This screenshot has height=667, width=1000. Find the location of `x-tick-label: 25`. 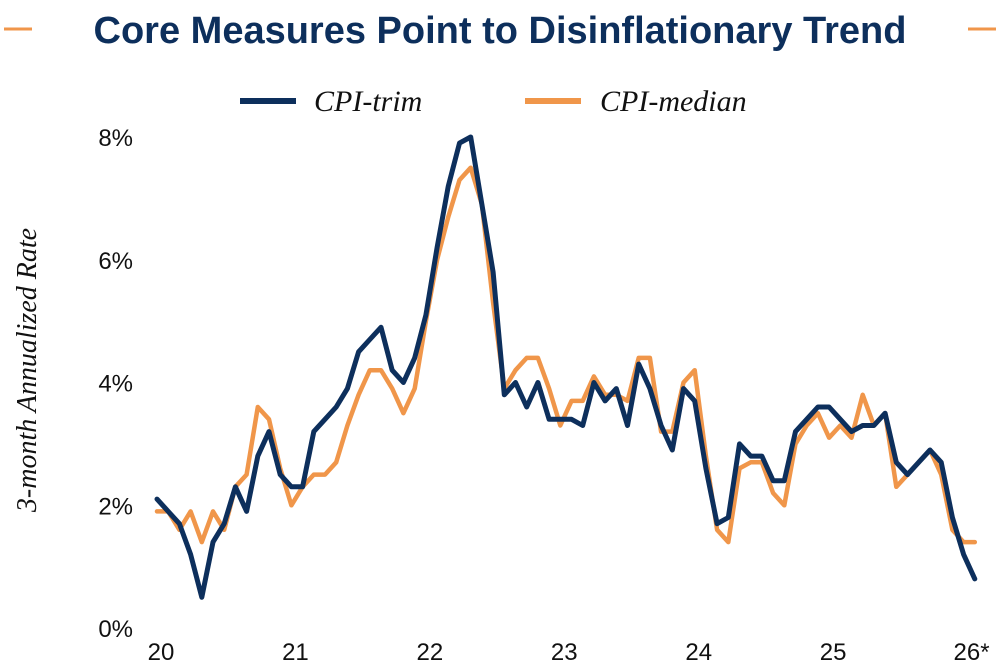

x-tick-label: 25 is located at coordinates (833, 652).